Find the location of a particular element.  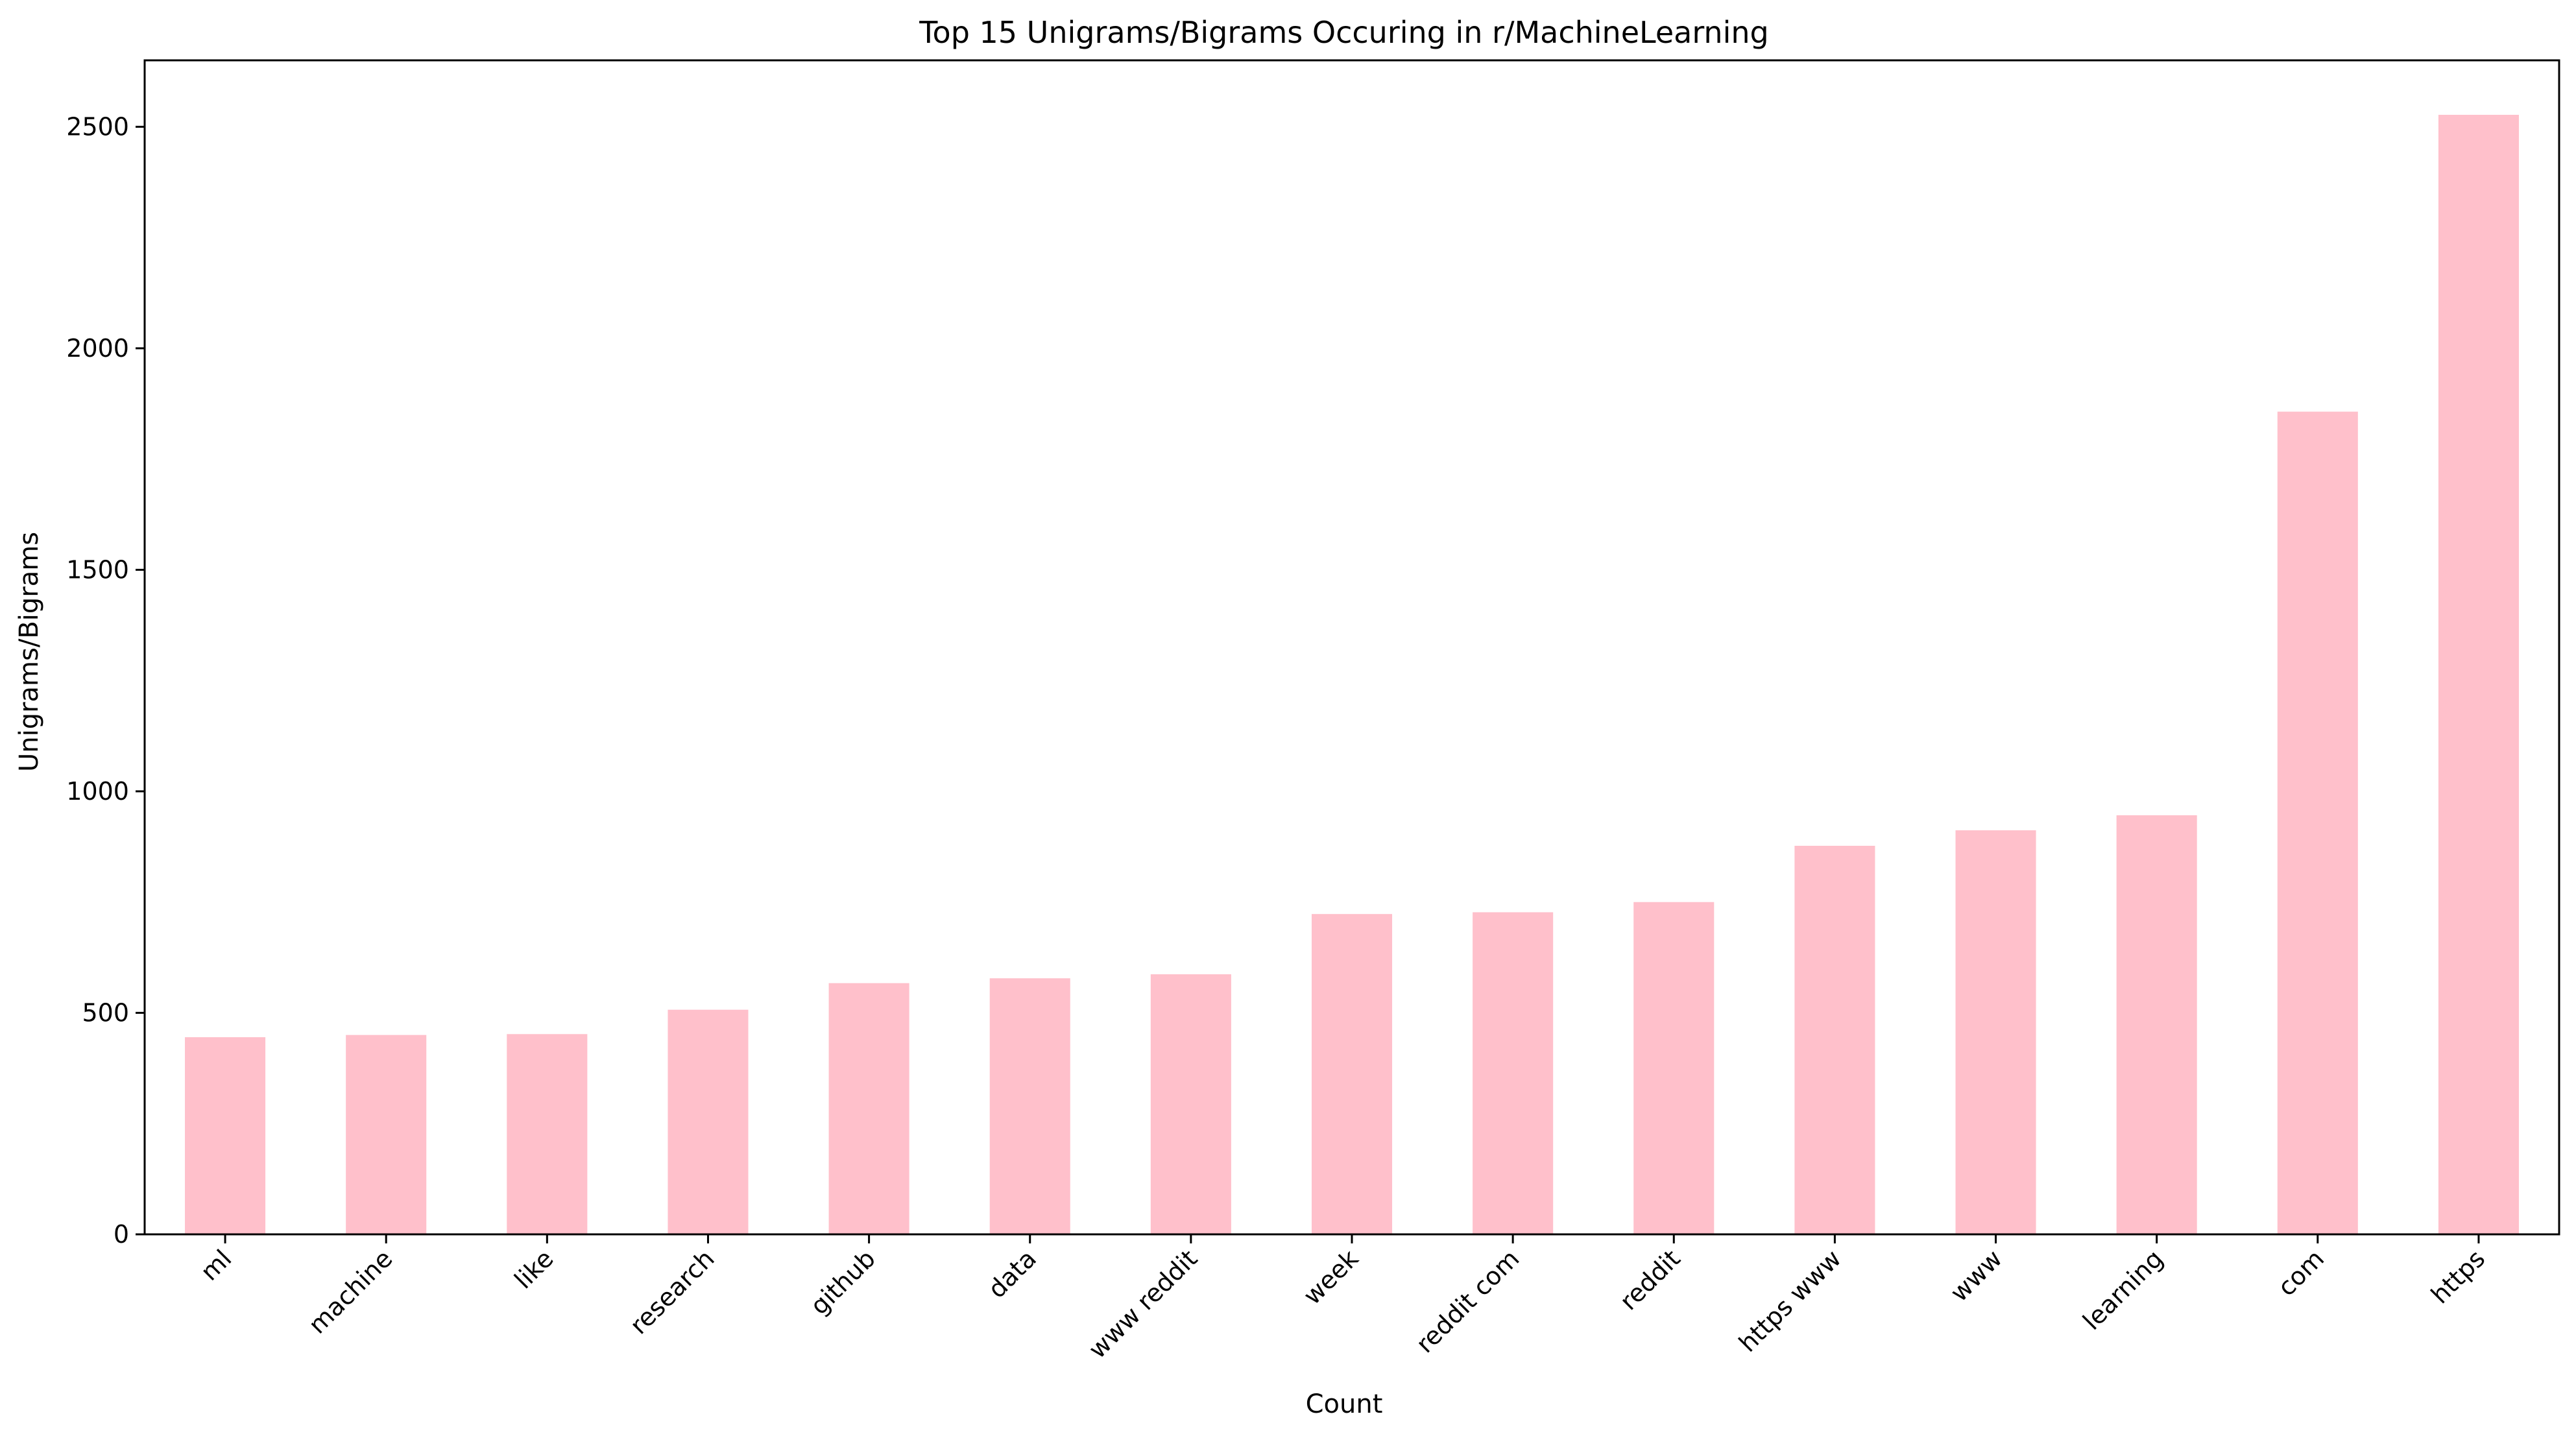

bar-like is located at coordinates (547, 1134).